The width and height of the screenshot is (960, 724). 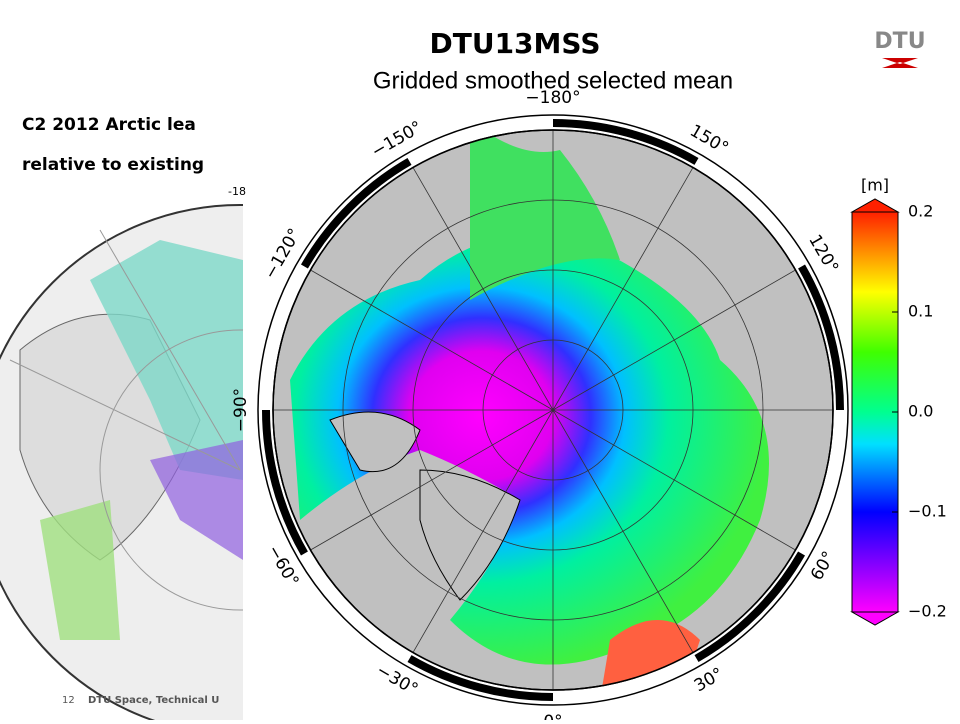 What do you see at coordinates (153, 700) in the screenshot?
I see `footer: DTU Space, Technical U` at bounding box center [153, 700].